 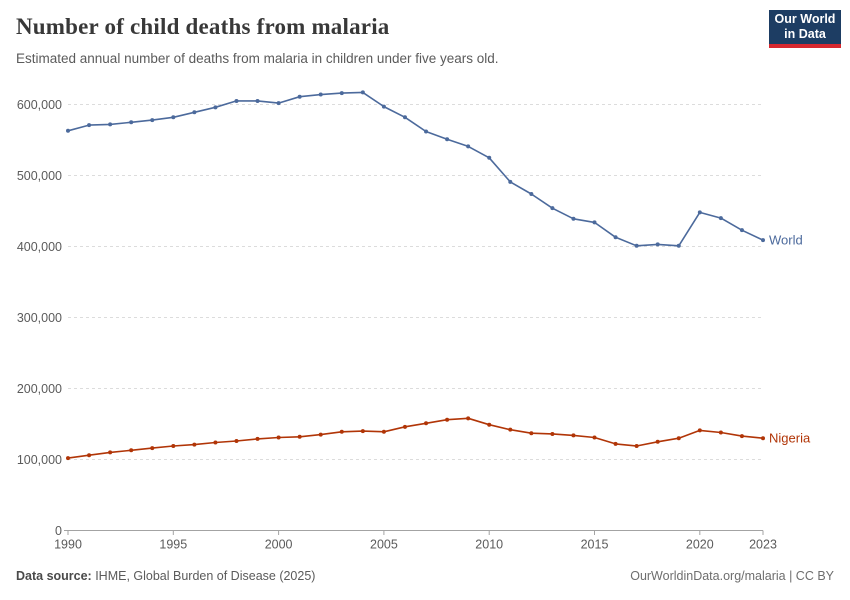 What do you see at coordinates (203, 26) in the screenshot?
I see `page-title: Number of child deaths from malaria` at bounding box center [203, 26].